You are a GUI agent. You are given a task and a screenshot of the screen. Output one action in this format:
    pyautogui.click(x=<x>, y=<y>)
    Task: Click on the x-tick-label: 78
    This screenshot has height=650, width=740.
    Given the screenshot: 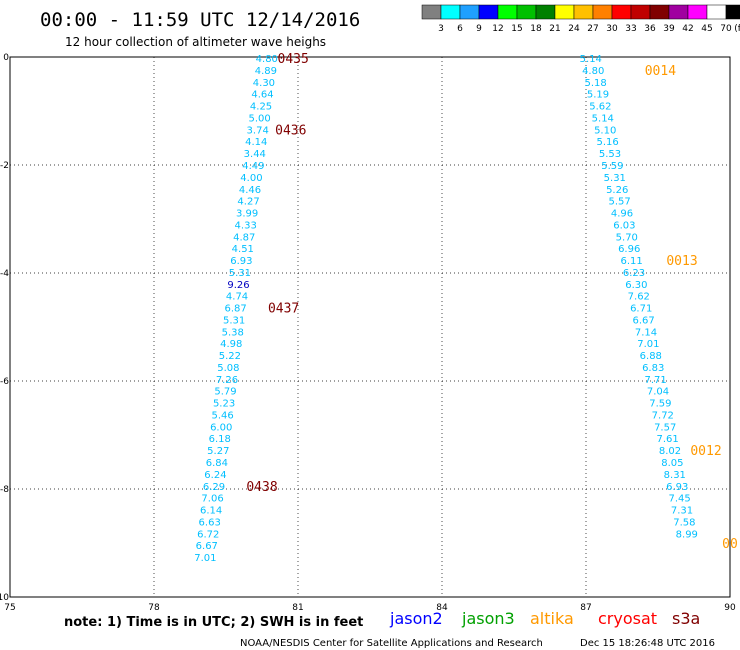 What is the action you would take?
    pyautogui.click(x=154, y=608)
    